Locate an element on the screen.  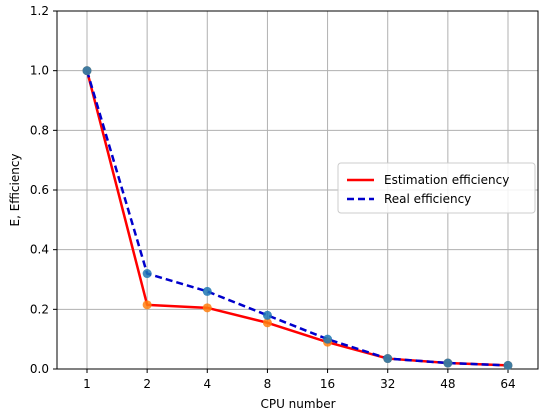
y-tick-label: 0.0 is located at coordinates (39, 369).